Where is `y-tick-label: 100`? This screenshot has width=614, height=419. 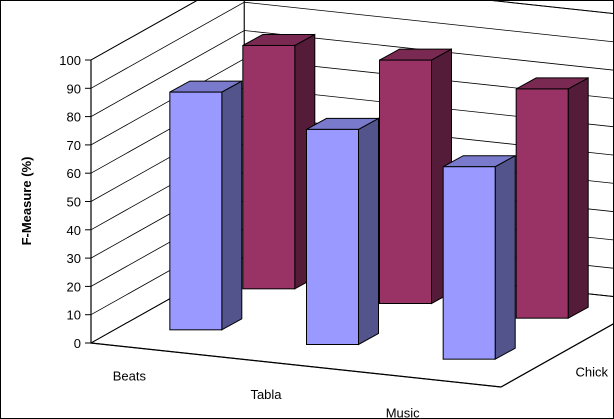 y-tick-label: 100 is located at coordinates (70, 60).